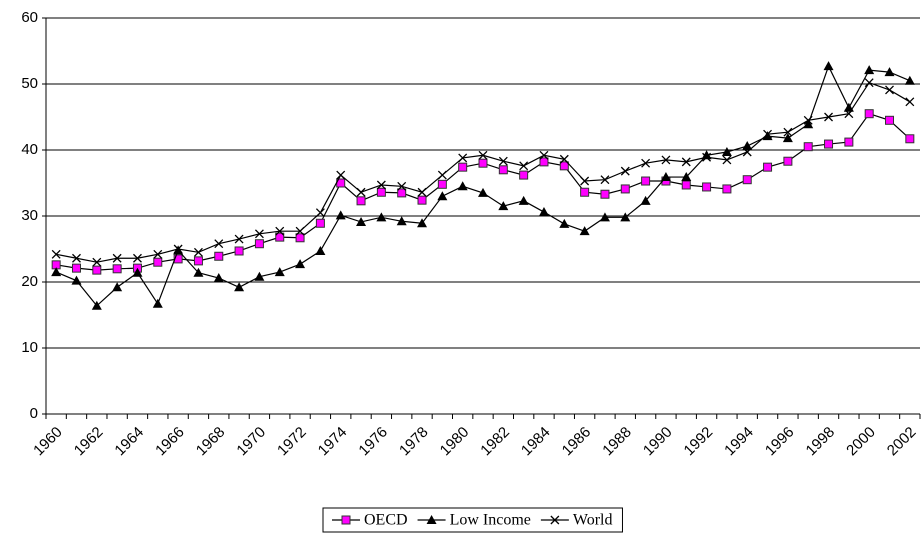  I want to click on x-tick-label: 1974, so click(333, 442).